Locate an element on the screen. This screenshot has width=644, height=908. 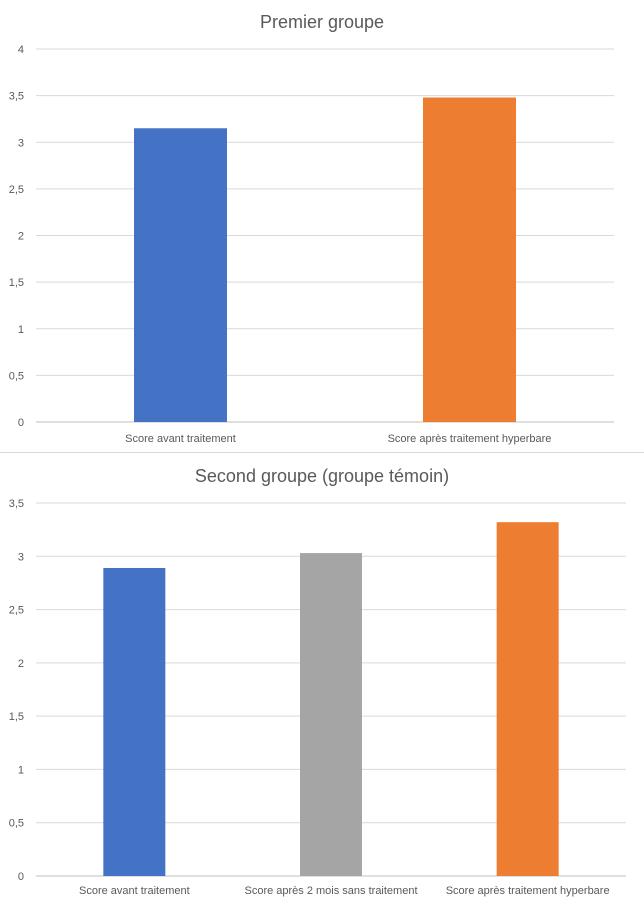
x-category-label: Score après 2 mois sans traitement is located at coordinates (330, 891).